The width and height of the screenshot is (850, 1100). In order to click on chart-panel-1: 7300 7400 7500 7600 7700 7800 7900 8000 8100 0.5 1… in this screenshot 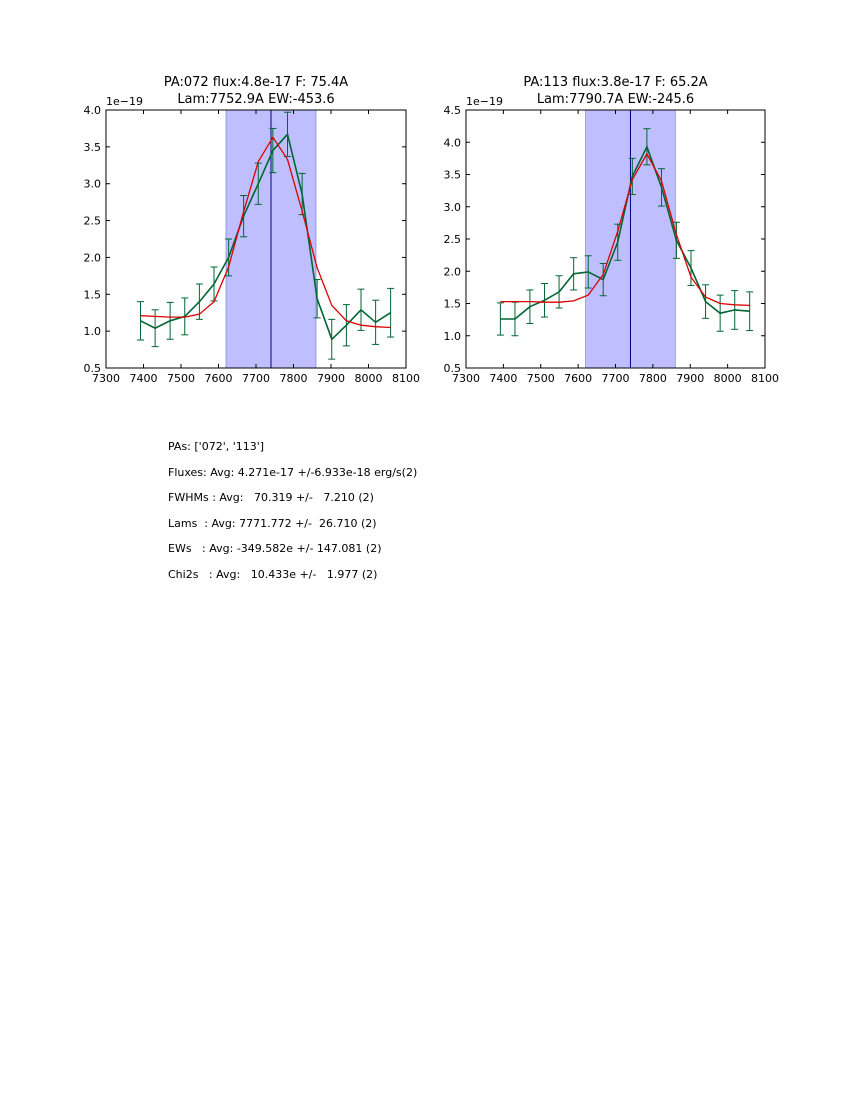, I will do `click(252, 230)`.